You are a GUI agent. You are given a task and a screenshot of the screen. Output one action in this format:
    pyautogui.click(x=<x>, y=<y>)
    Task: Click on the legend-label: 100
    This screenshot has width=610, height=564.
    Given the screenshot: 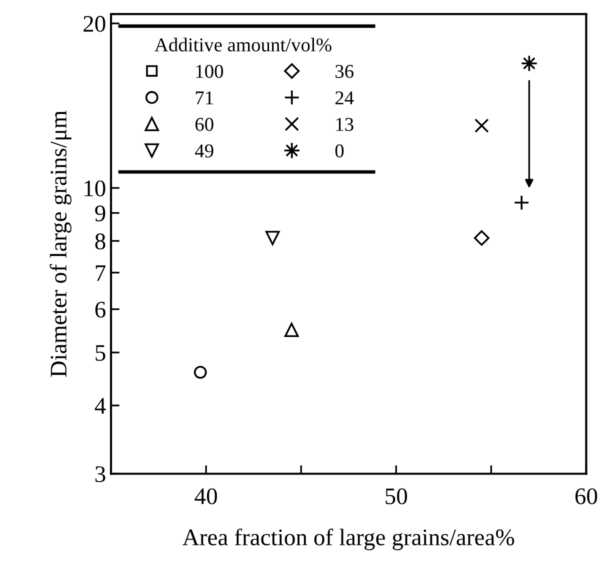 What is the action you would take?
    pyautogui.click(x=210, y=71)
    